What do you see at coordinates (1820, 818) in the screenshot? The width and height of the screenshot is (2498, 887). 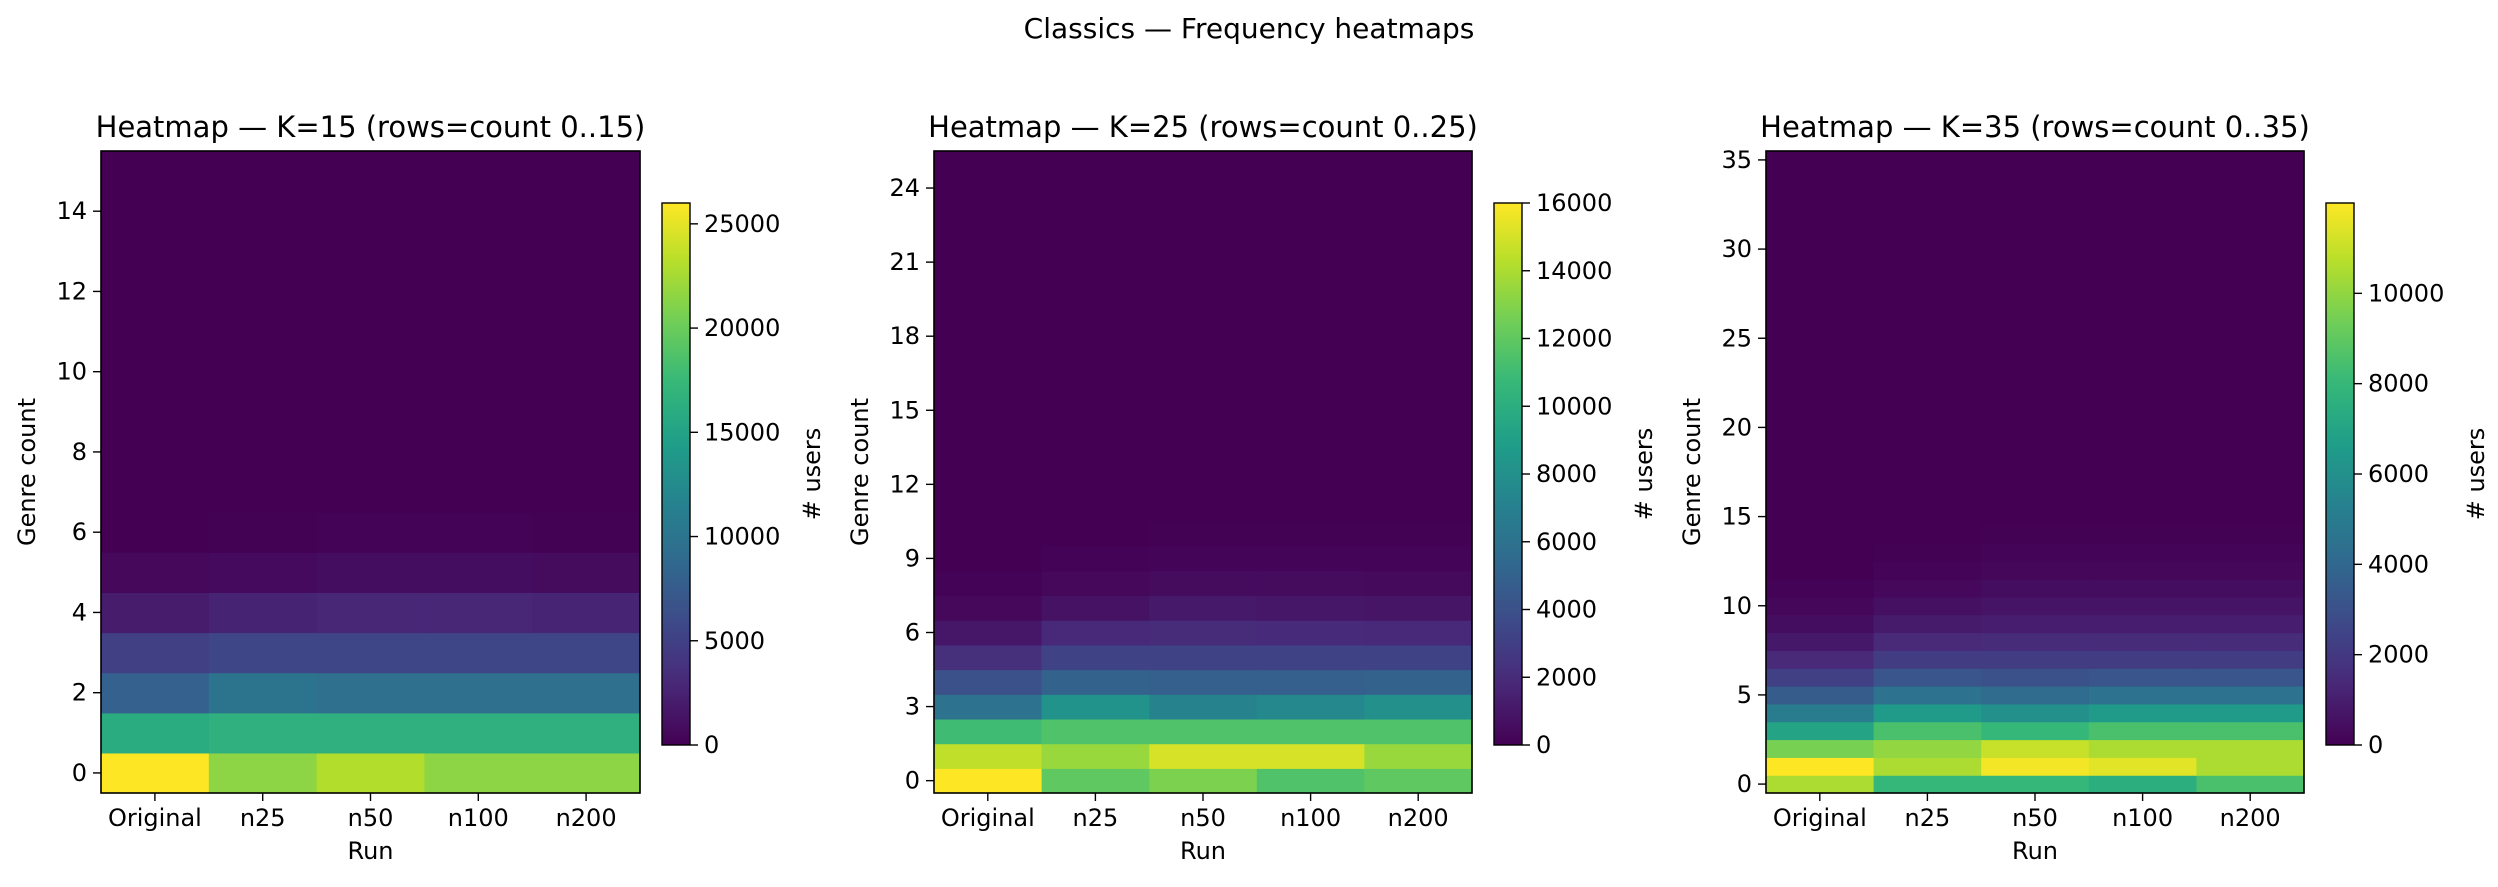 I see `x-tick-label: Original` at bounding box center [1820, 818].